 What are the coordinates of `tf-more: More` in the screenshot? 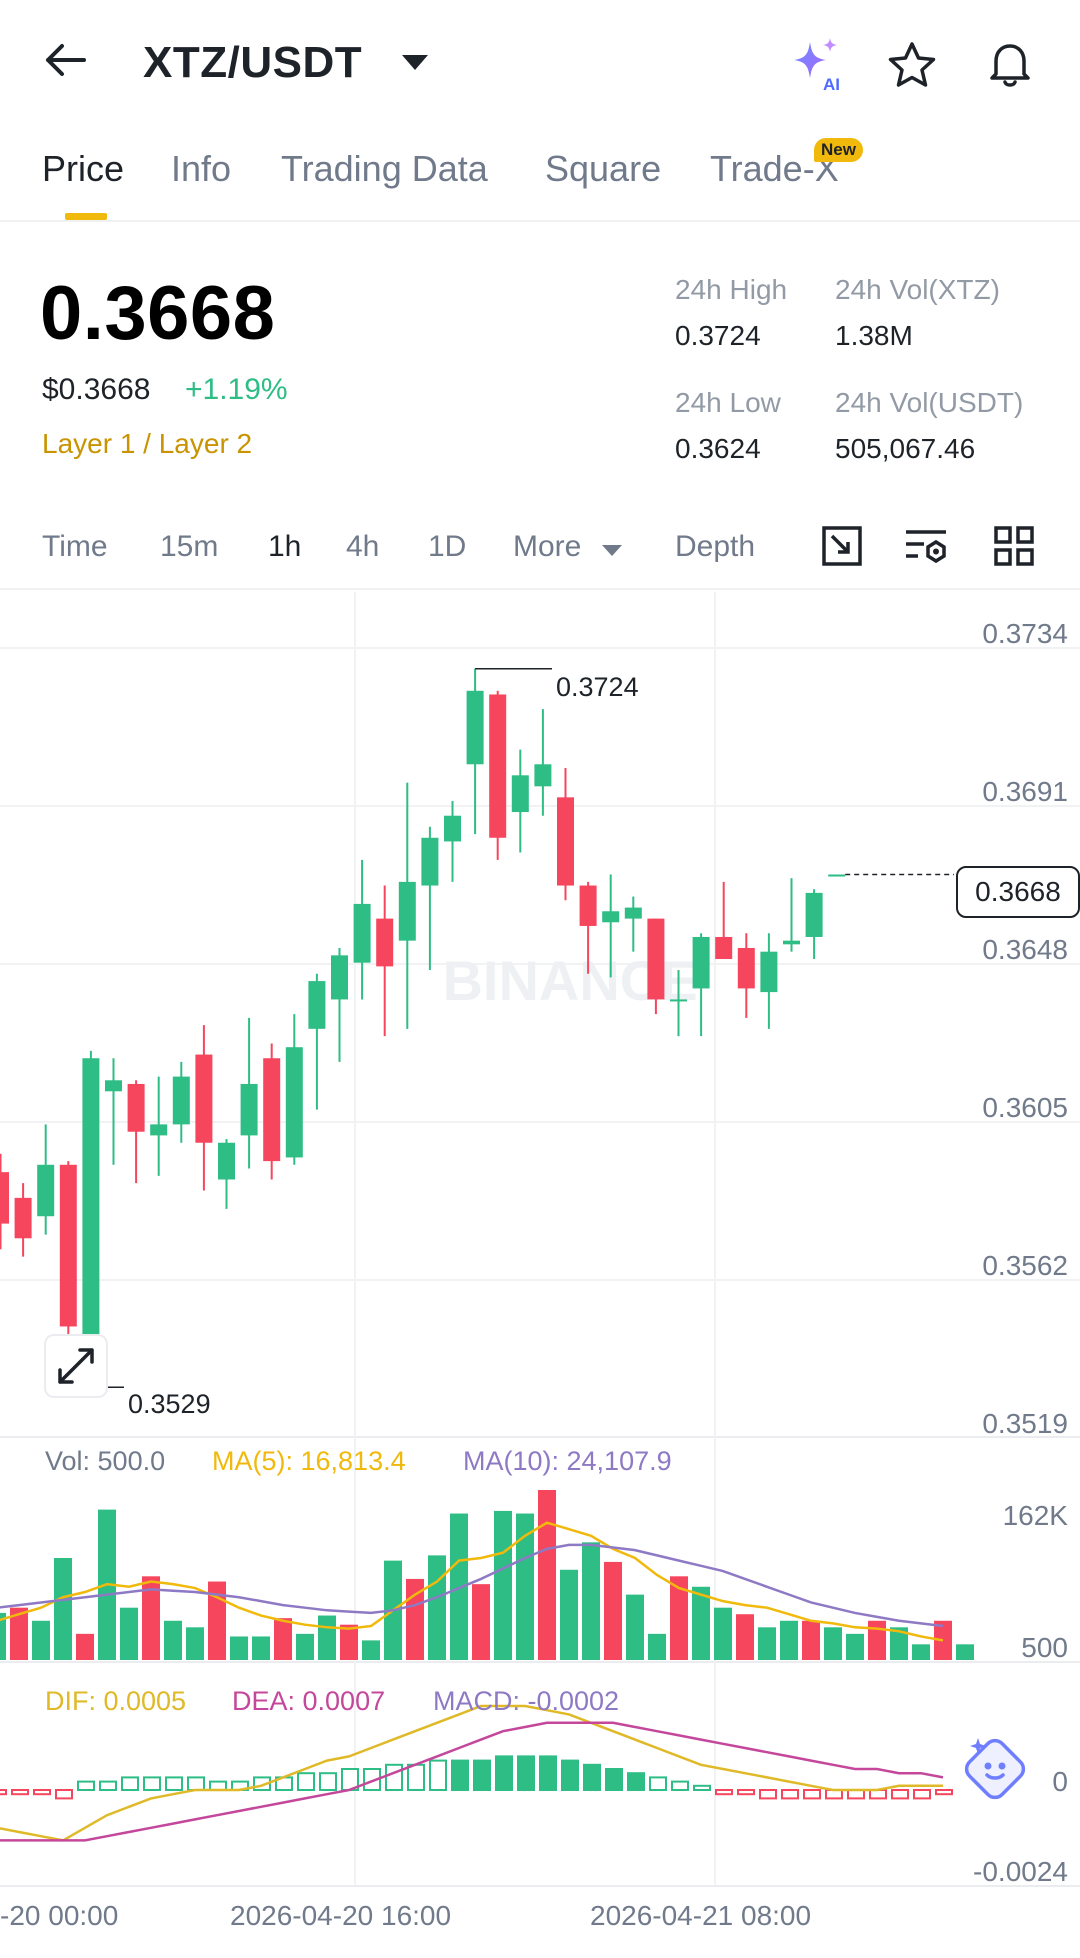 It's located at (547, 546).